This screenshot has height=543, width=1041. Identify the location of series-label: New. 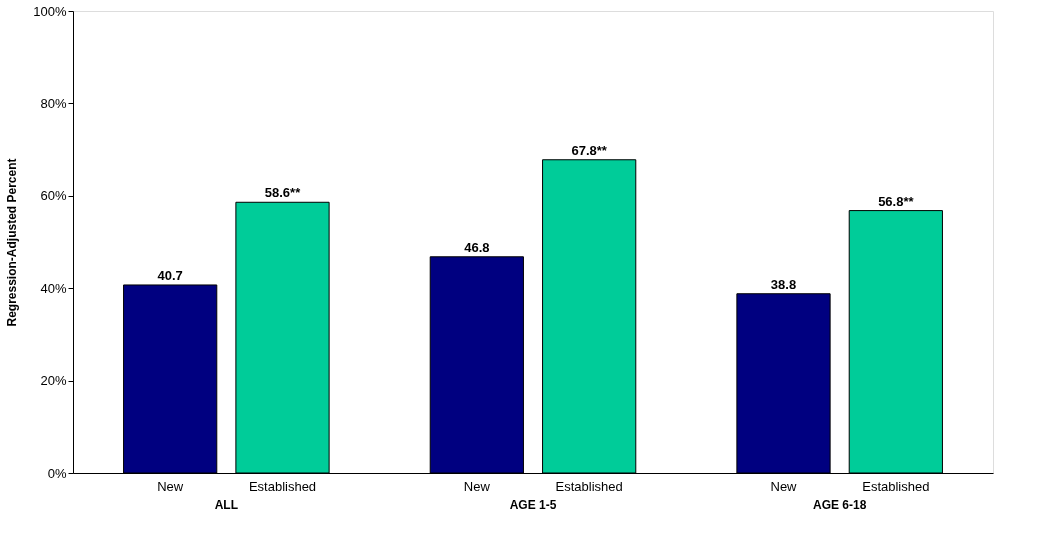
(170, 486).